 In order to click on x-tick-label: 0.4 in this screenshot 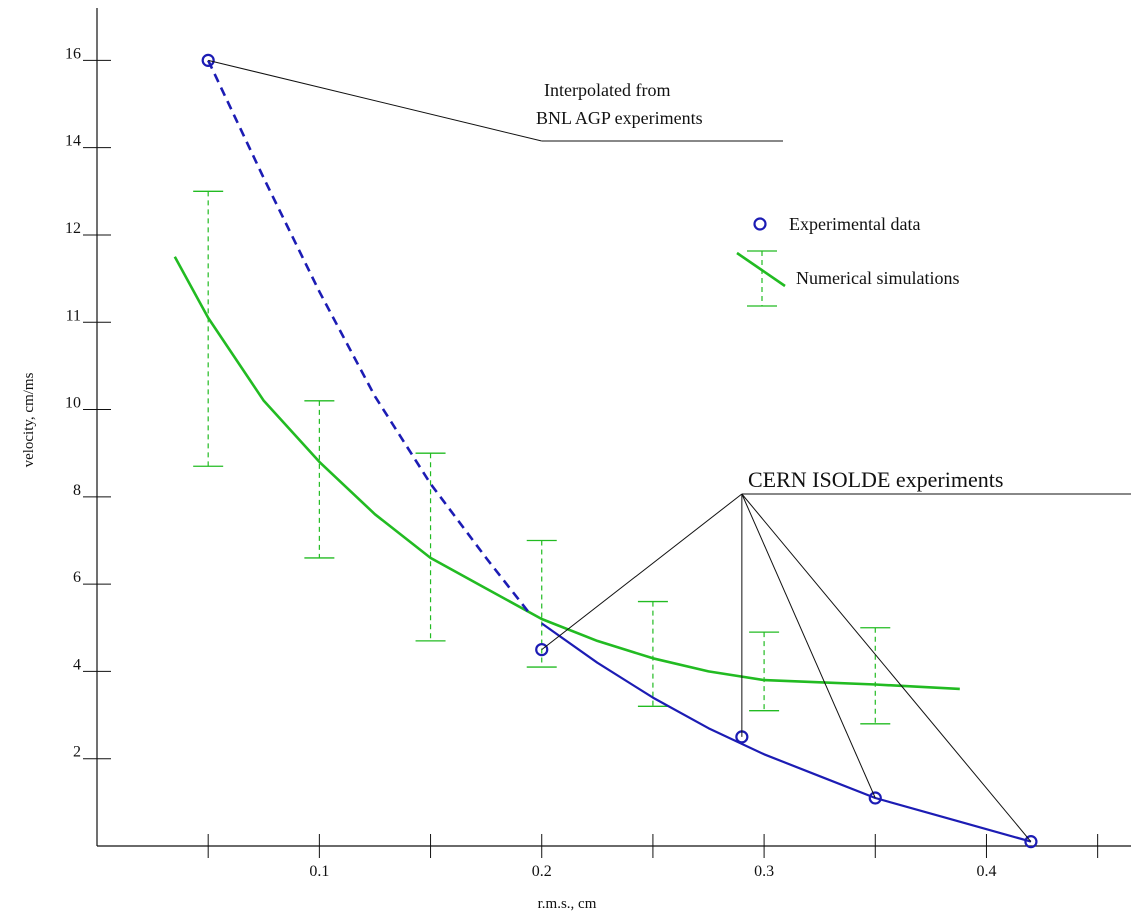, I will do `click(986, 871)`.